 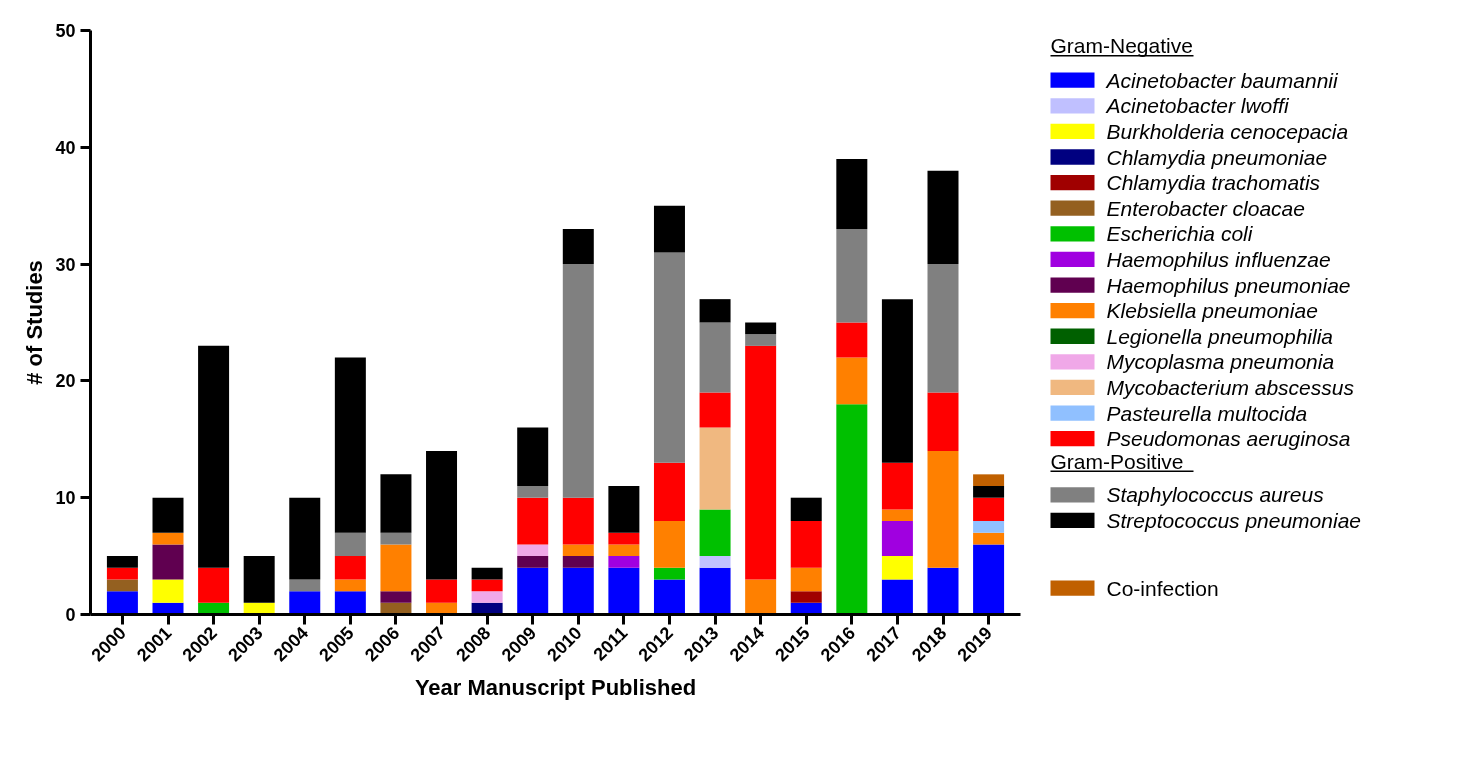 What do you see at coordinates (555, 687) in the screenshot?
I see `x-axis-title: Year Manuscript Published` at bounding box center [555, 687].